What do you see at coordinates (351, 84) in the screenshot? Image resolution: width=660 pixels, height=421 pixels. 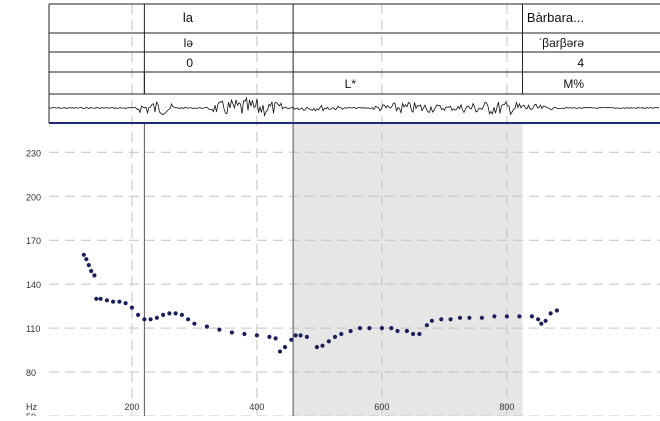 I see `tier-tone-l-star: L*` at bounding box center [351, 84].